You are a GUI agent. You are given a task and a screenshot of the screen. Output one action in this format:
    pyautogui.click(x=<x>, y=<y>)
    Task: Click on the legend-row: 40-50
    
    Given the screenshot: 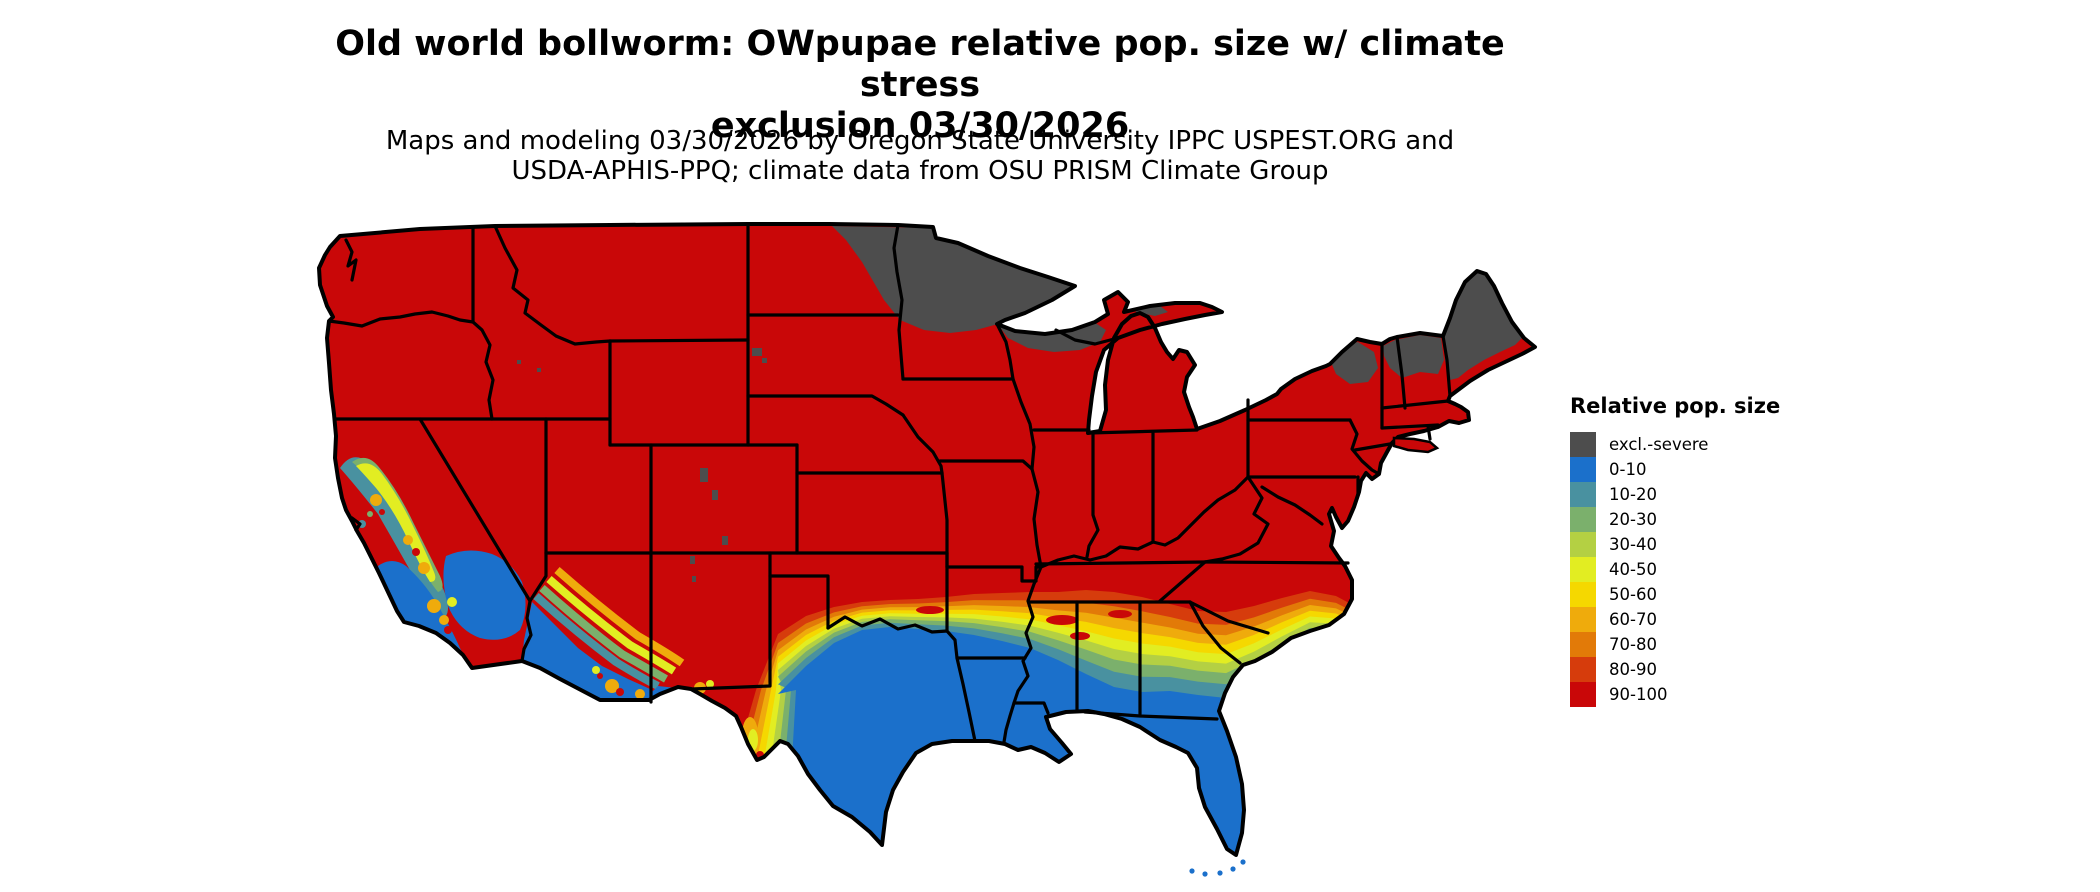 What is the action you would take?
    pyautogui.click(x=1675, y=569)
    